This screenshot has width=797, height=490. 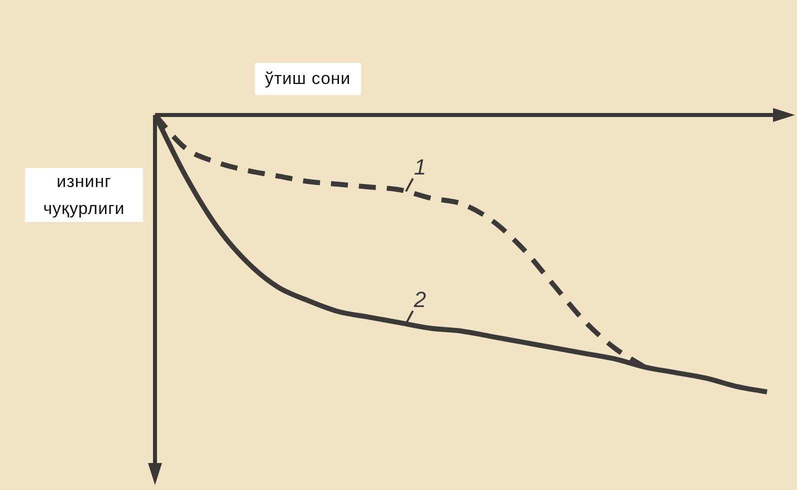 What do you see at coordinates (419, 299) in the screenshot?
I see `series-label: 2` at bounding box center [419, 299].